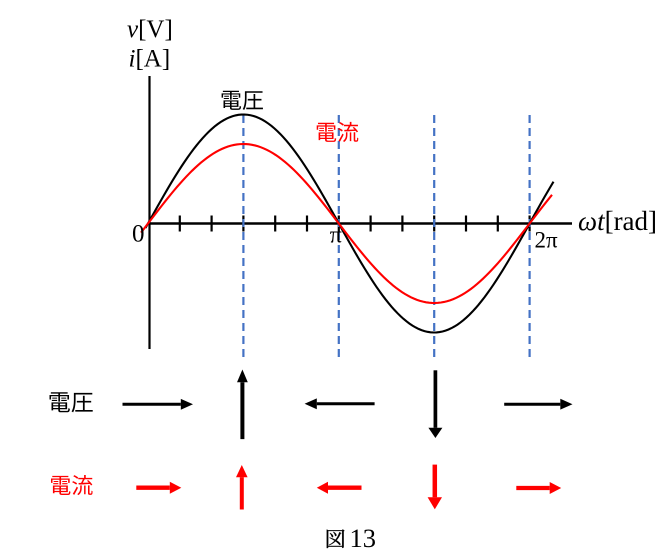 This screenshot has width=666, height=556. I want to click on svg-text: π, so click(336, 236).